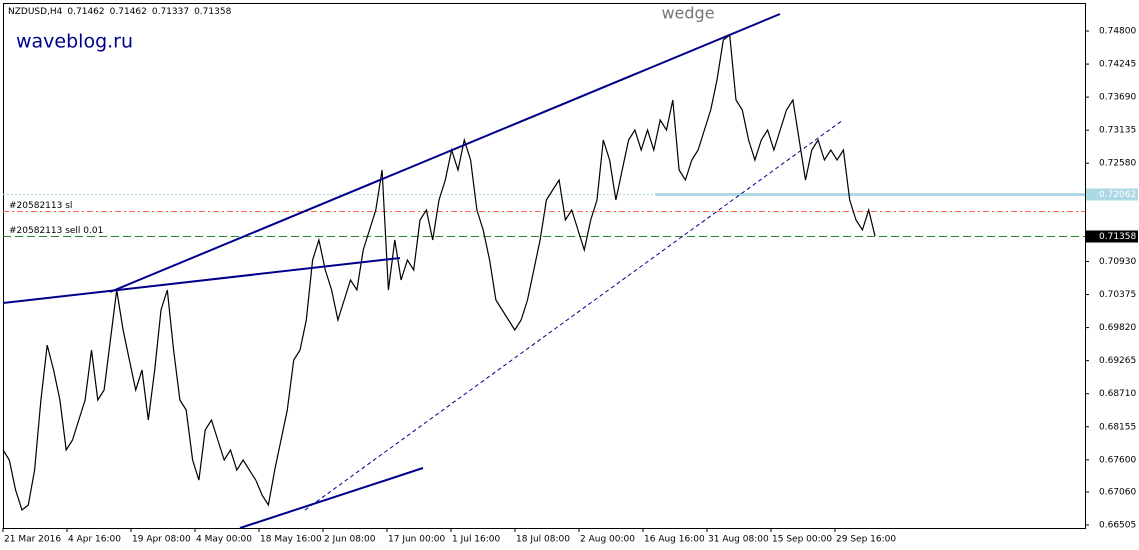  Describe the element at coordinates (40, 206) in the screenshot. I see `level-label: #20582113 sl` at that location.